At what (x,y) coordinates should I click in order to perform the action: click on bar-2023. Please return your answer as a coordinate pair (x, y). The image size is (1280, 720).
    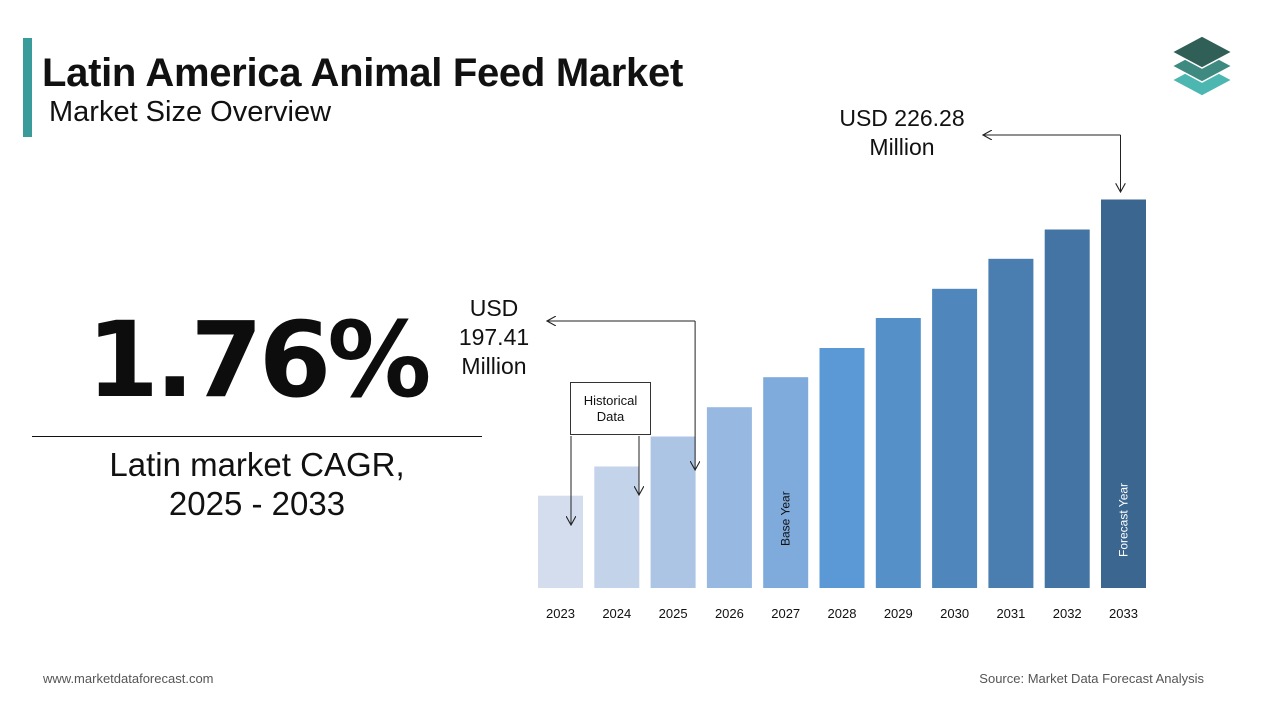
    Looking at the image, I should click on (560, 542).